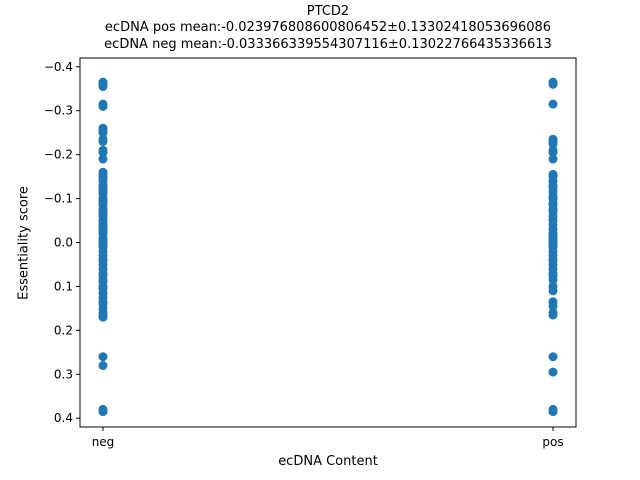  I want to click on y-tick-label: −0.2, so click(58, 155).